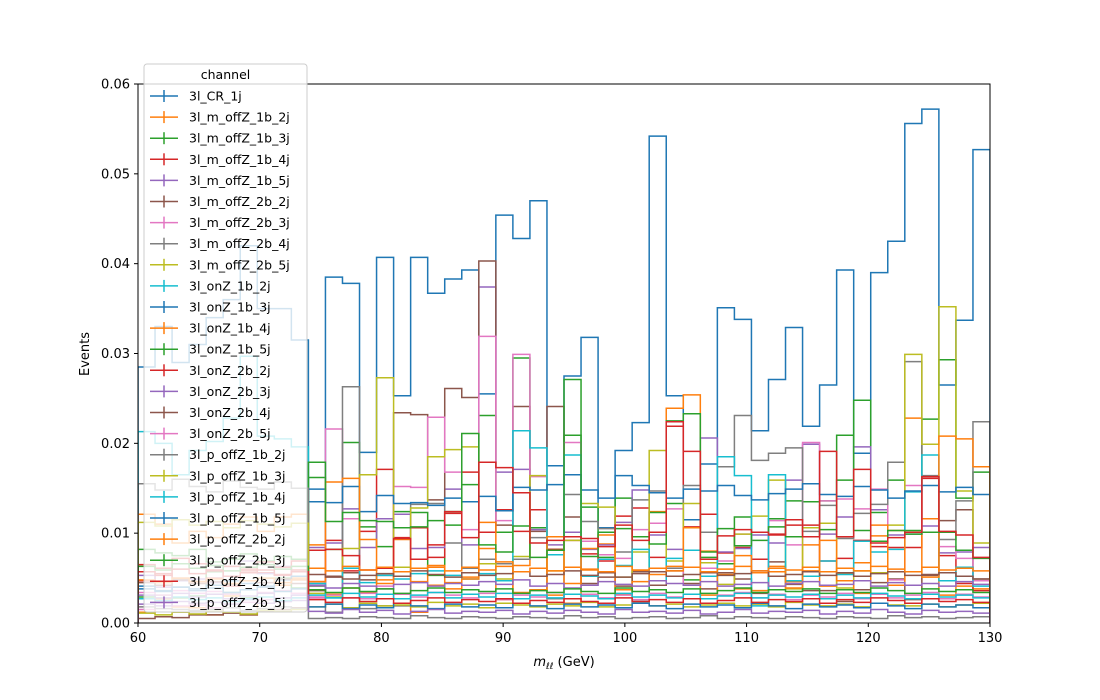  Describe the element at coordinates (85, 354) in the screenshot. I see `y-axis-label: Events` at that location.